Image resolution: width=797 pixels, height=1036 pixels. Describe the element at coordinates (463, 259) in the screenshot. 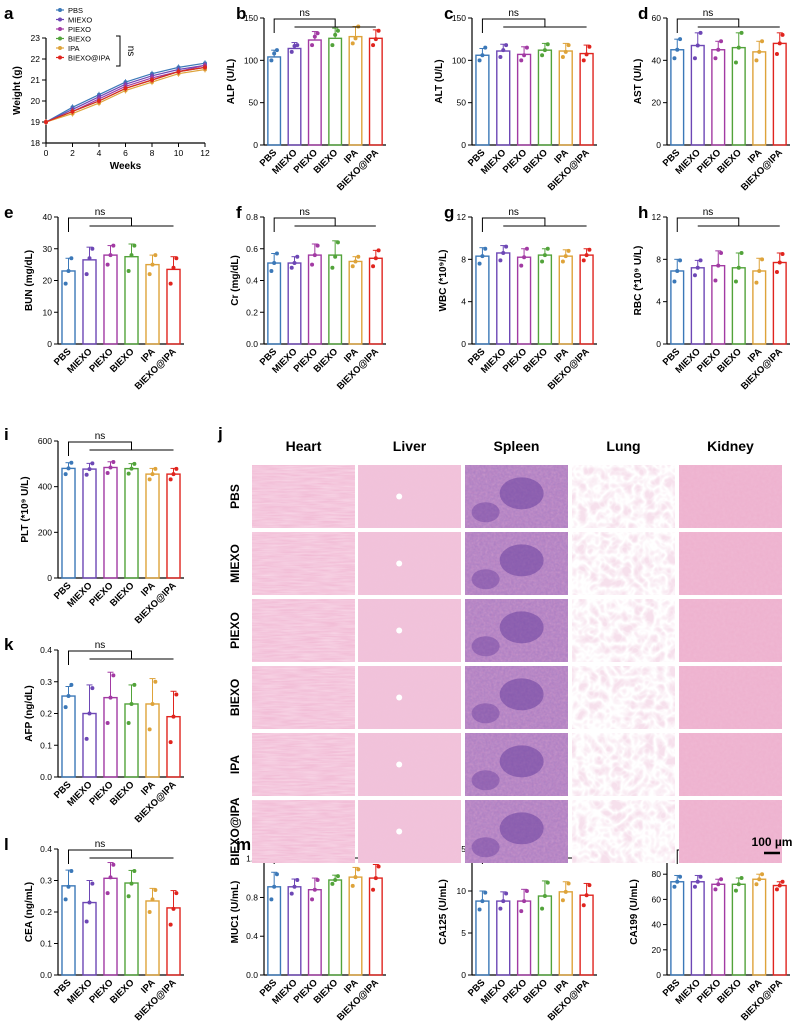

I see `y-tick-label-g: 8` at that location.